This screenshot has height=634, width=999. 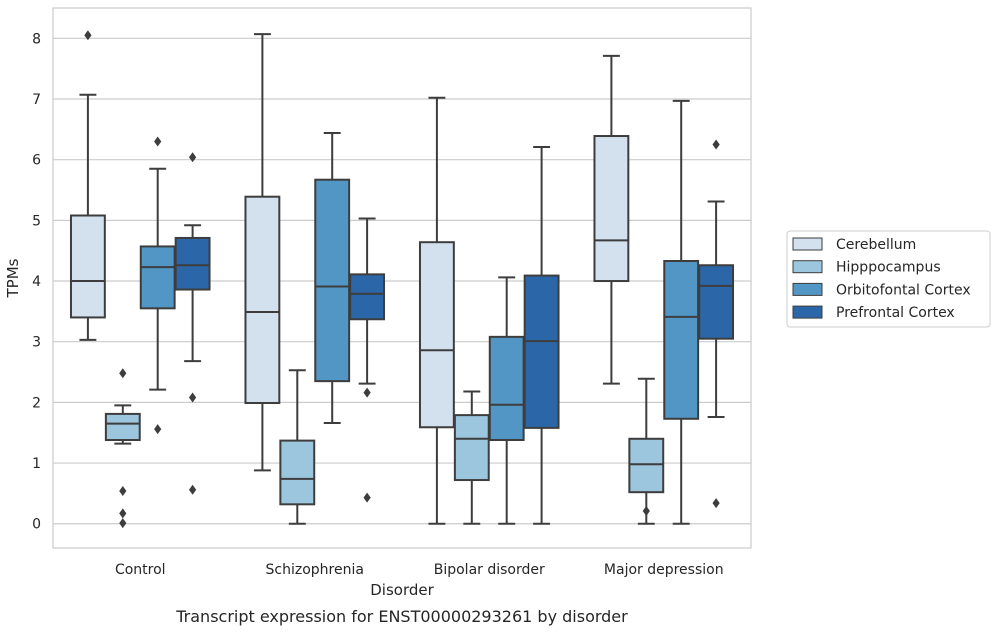 What do you see at coordinates (36, 39) in the screenshot?
I see `y-tick-label-8: 8` at bounding box center [36, 39].